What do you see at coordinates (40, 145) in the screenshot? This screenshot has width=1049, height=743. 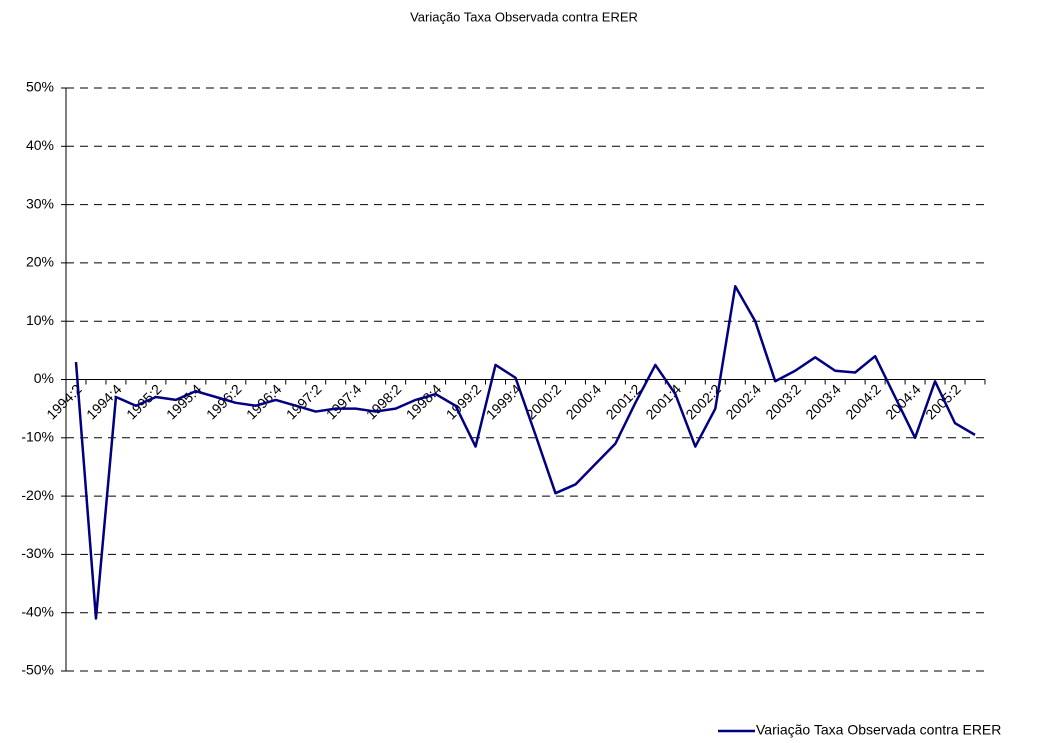 I see `y-tick-label: 40%` at bounding box center [40, 145].